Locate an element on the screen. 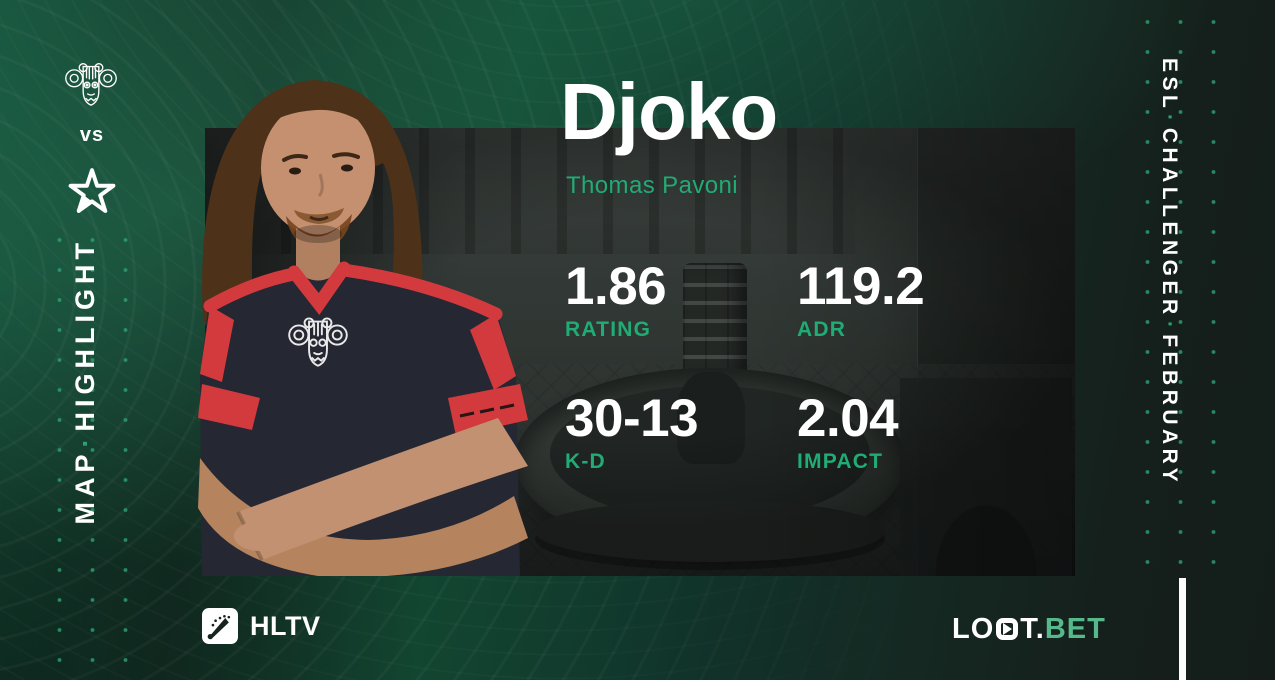  dot-grid-left is located at coordinates (98, 447).